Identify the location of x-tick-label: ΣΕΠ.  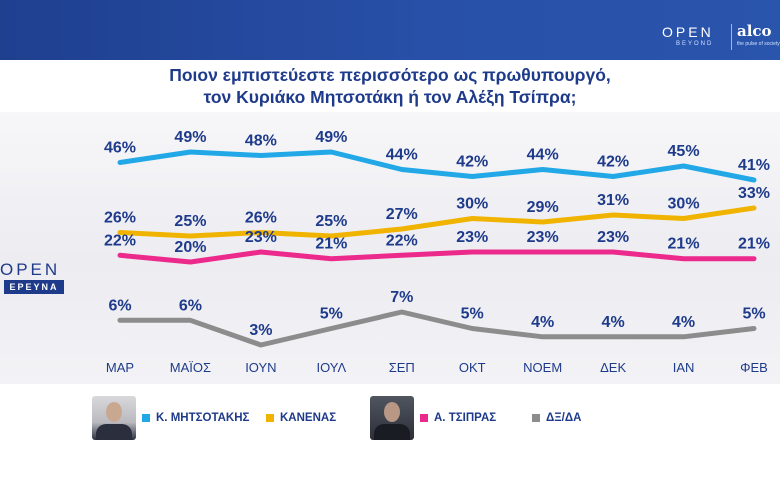
(402, 367).